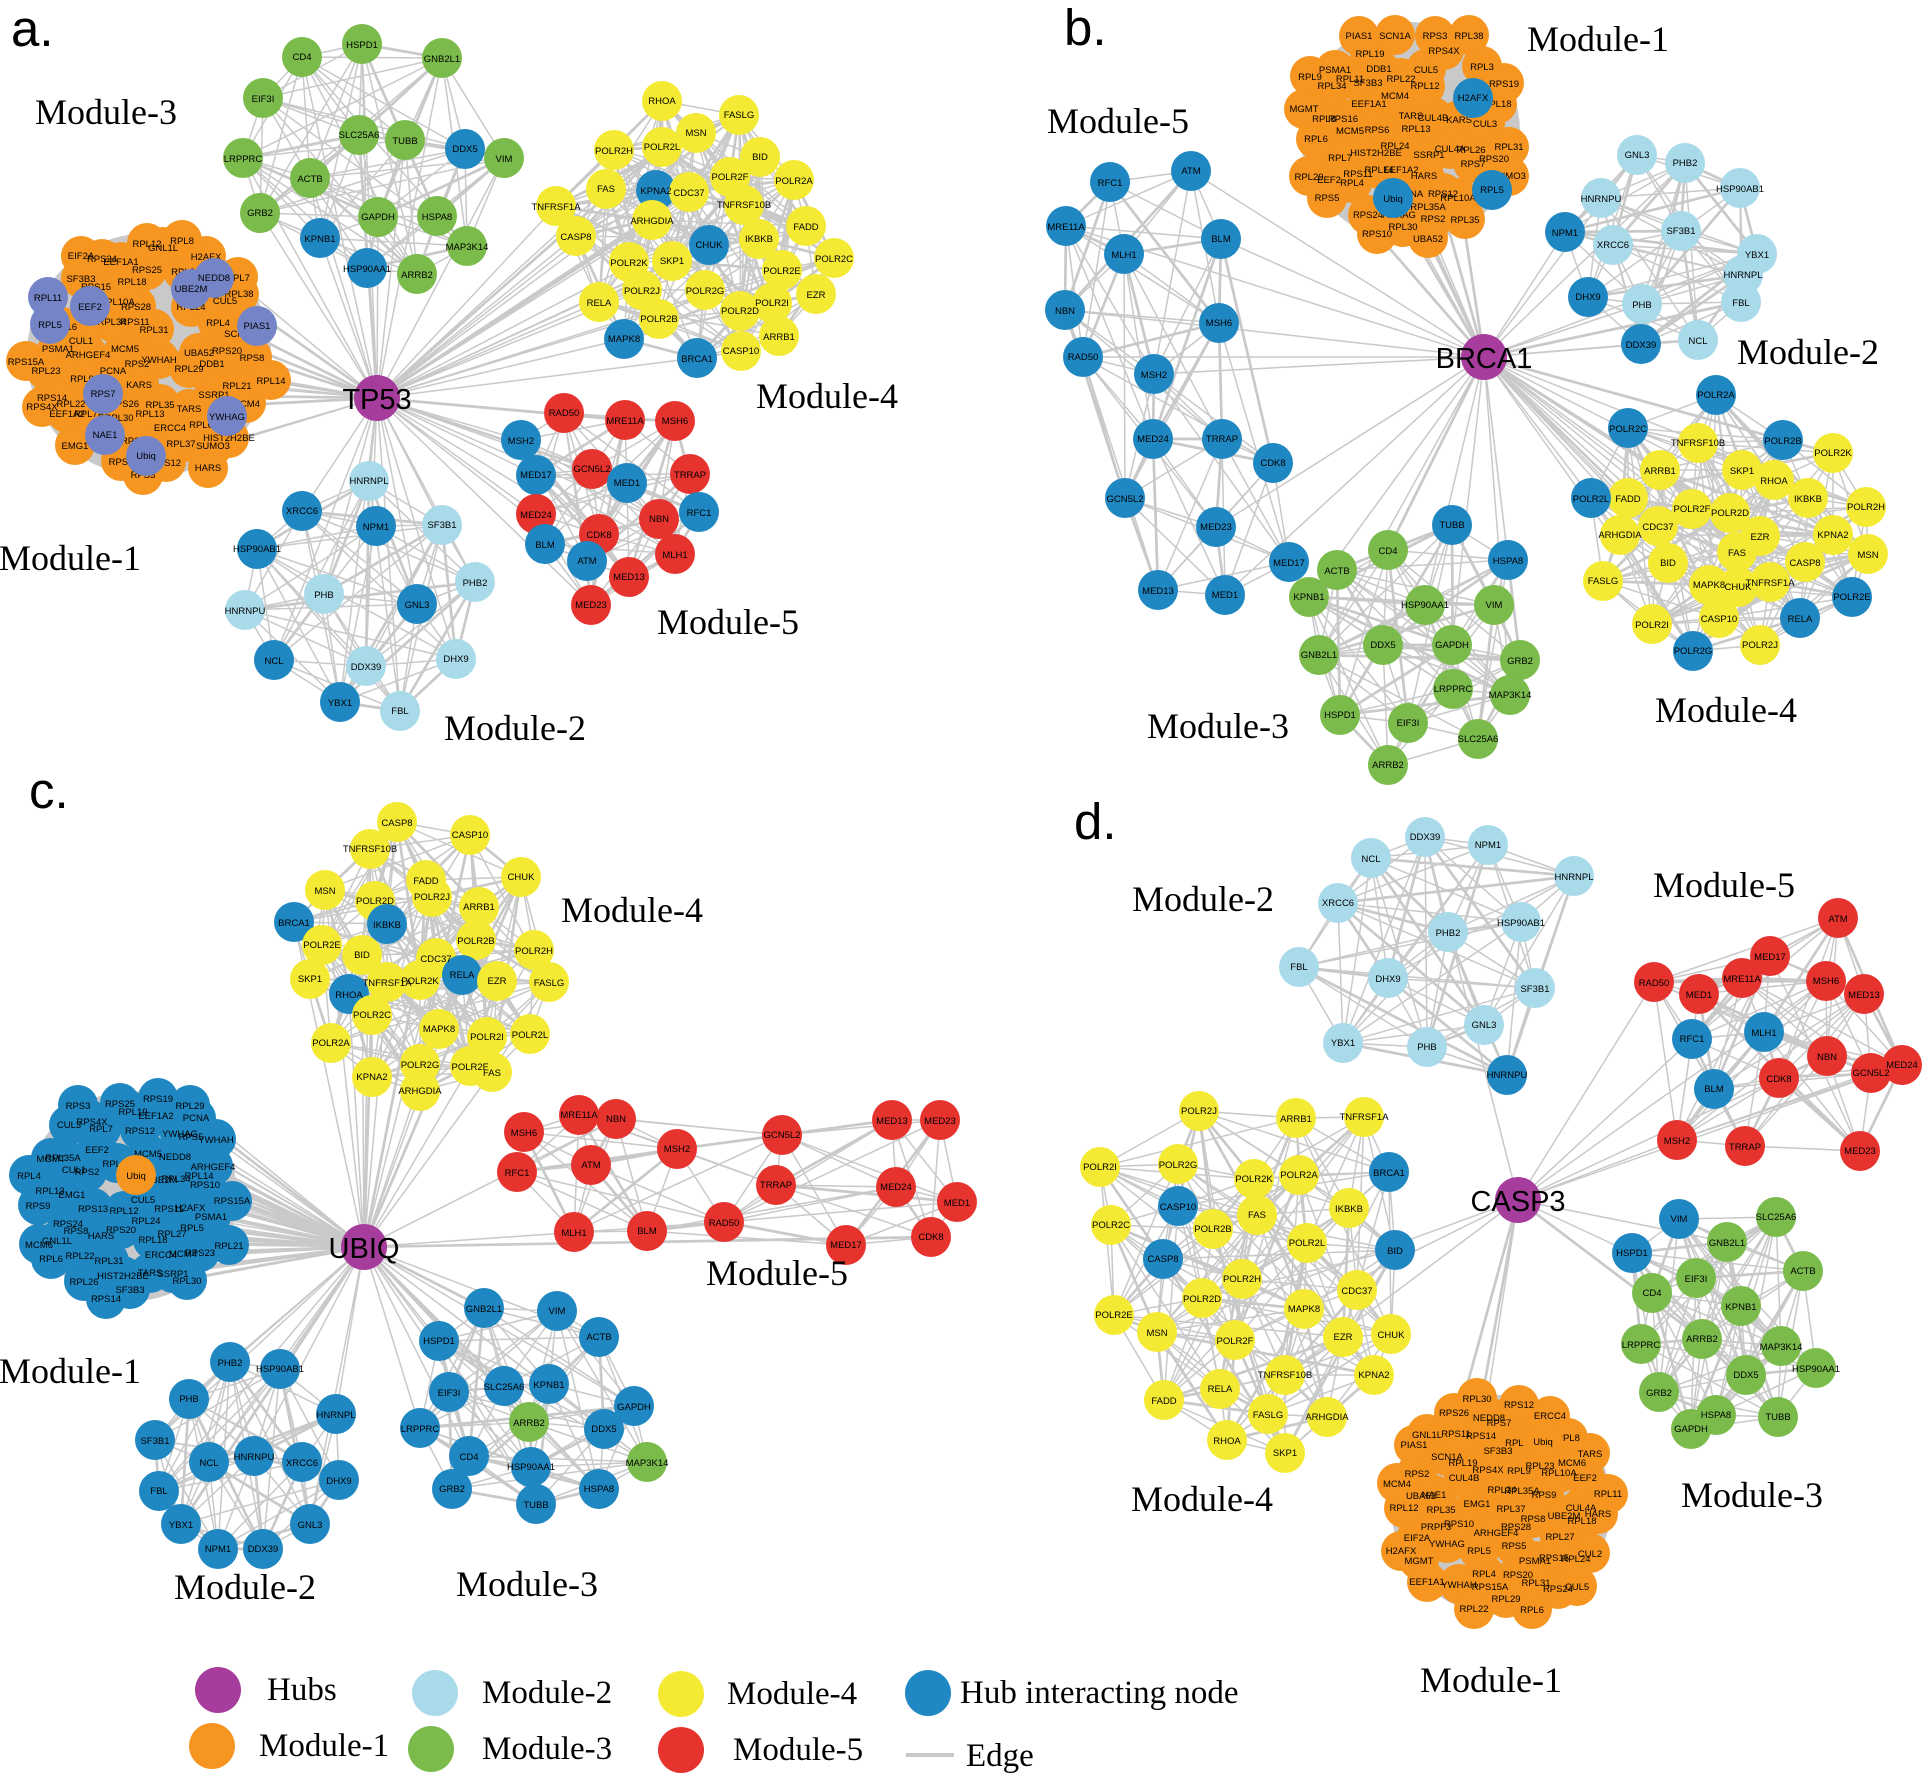  Describe the element at coordinates (1740, 1307) in the screenshot. I see `svg-text: KPNB1` at that location.